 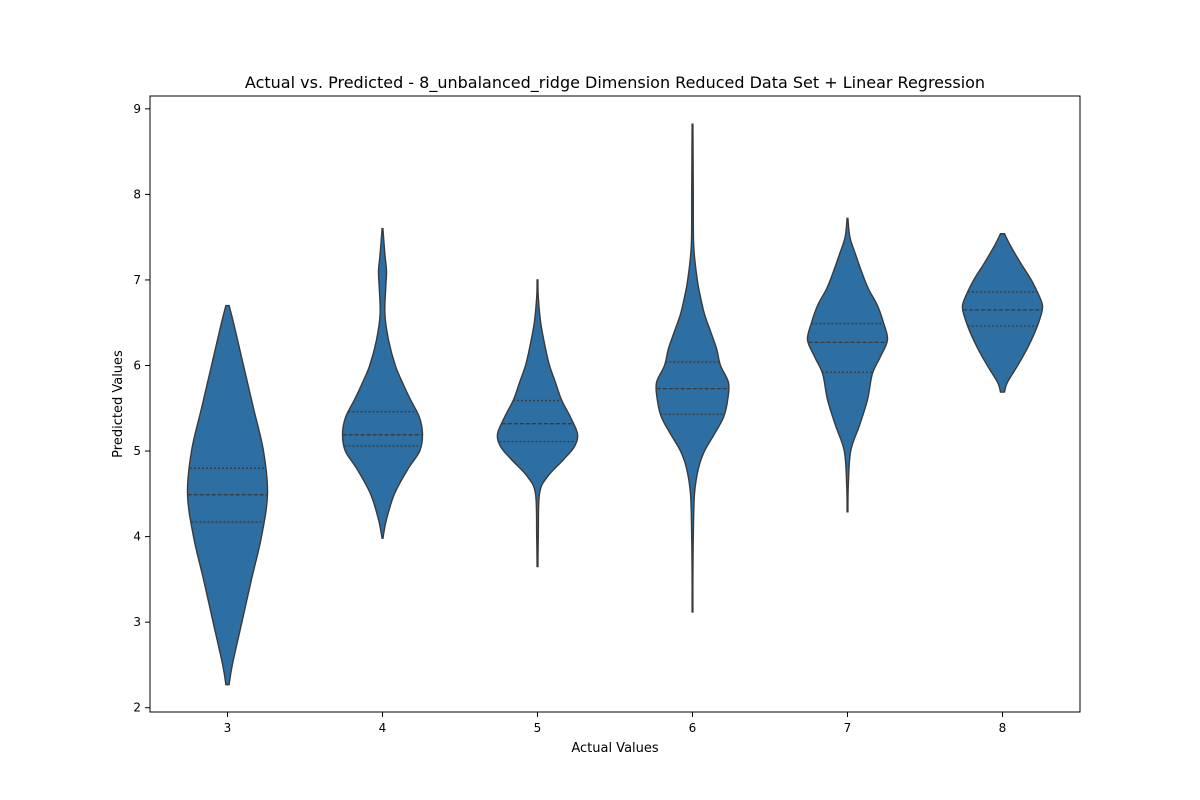 What do you see at coordinates (615, 748) in the screenshot?
I see `x-axis-label: Actual Values` at bounding box center [615, 748].